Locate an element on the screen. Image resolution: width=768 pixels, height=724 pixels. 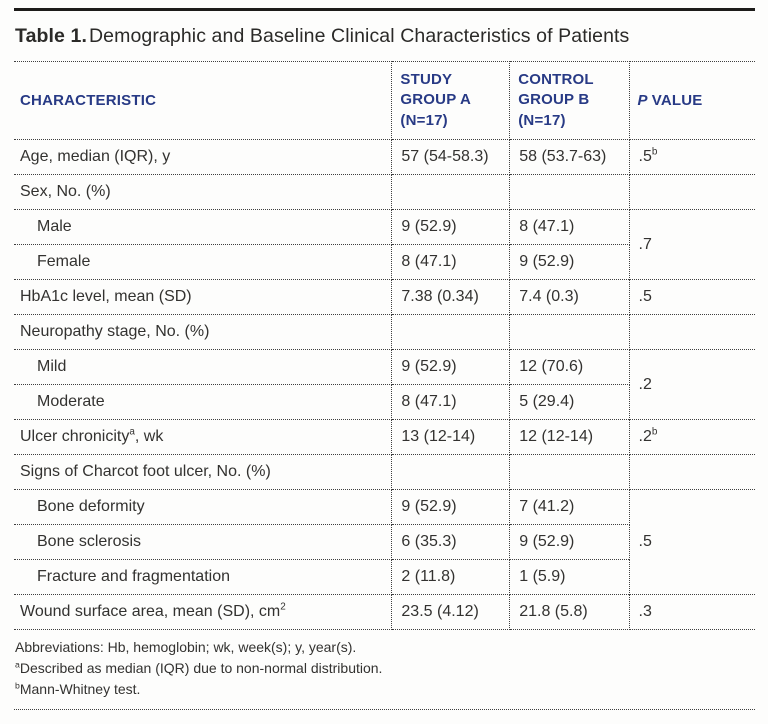
cell-ulcer-chronicity-label: Ulcer chronicitya, wk is located at coordinates (203, 437).